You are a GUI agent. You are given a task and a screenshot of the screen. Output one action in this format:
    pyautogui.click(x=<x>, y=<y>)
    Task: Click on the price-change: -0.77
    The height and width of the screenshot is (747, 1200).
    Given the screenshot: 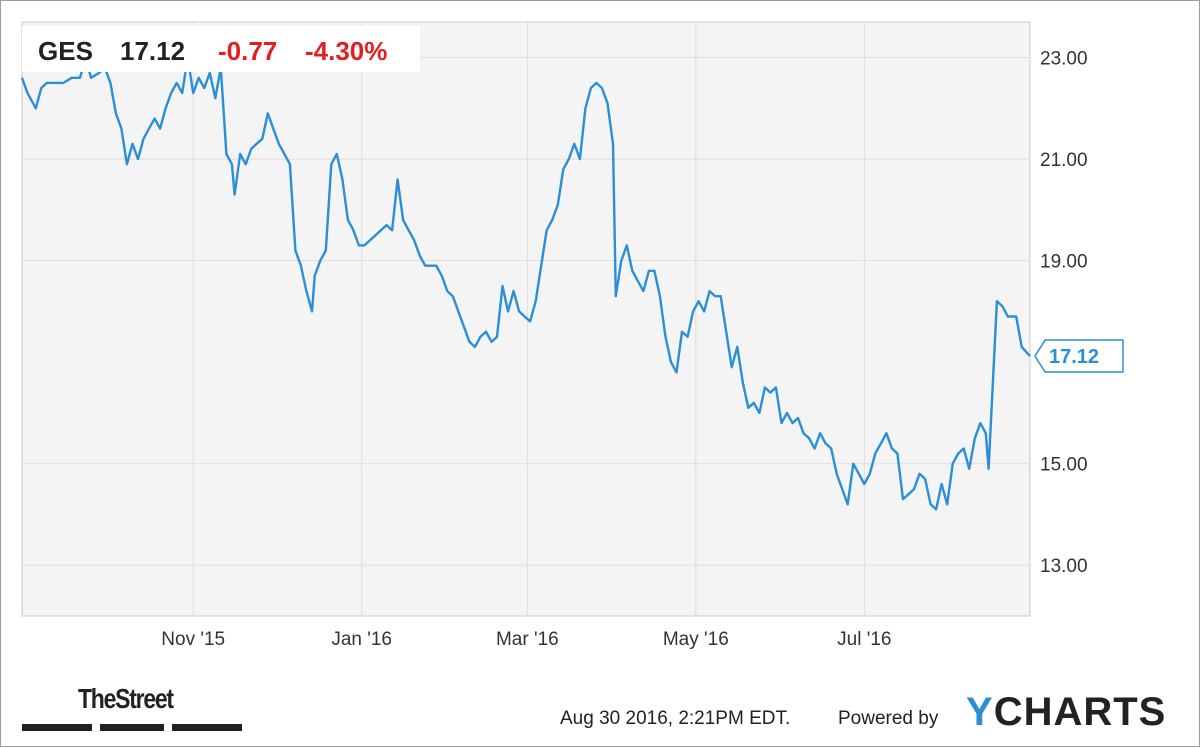 What is the action you would take?
    pyautogui.click(x=247, y=51)
    